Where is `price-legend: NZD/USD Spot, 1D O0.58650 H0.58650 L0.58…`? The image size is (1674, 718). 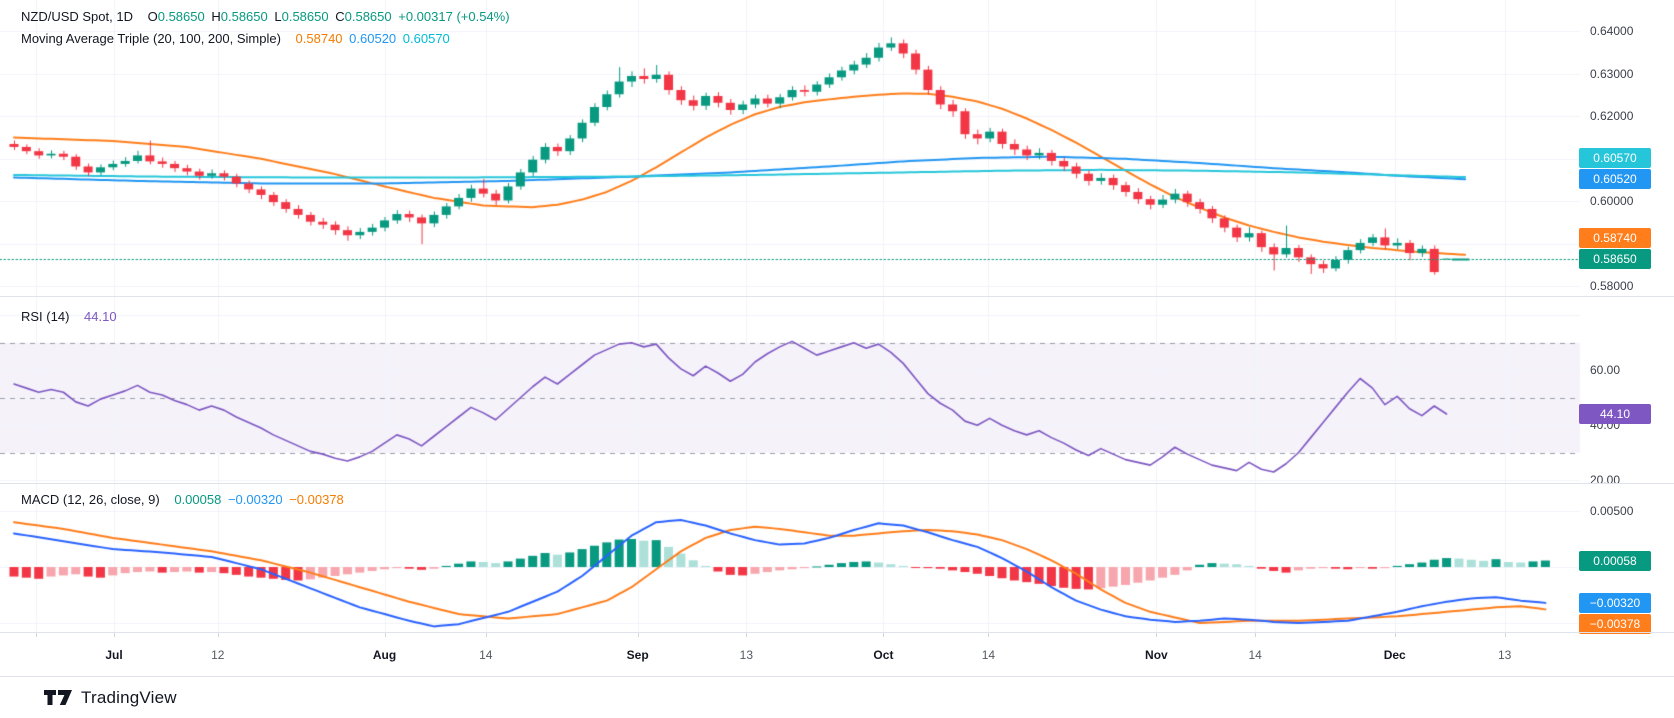 price-legend: NZD/USD Spot, 1D O0.58650 H0.58650 L0.58… is located at coordinates (267, 16).